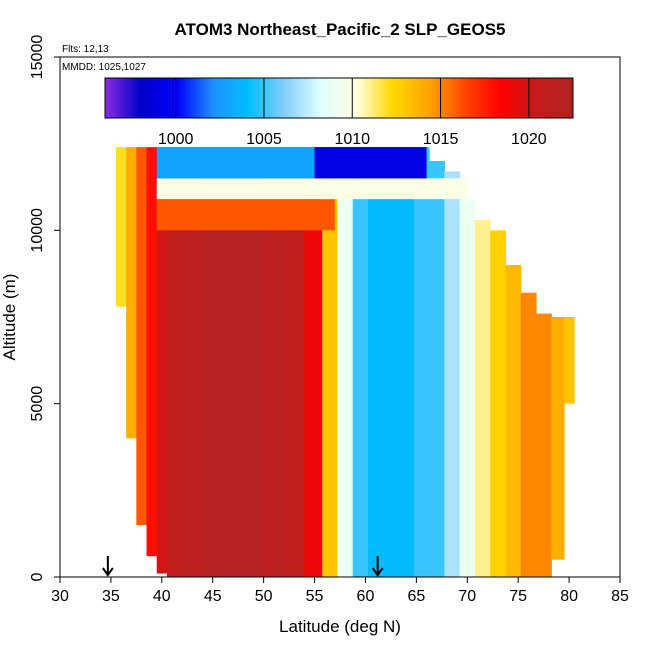 Image resolution: width=650 pixels, height=650 pixels. I want to click on colorbar, so click(339, 98).